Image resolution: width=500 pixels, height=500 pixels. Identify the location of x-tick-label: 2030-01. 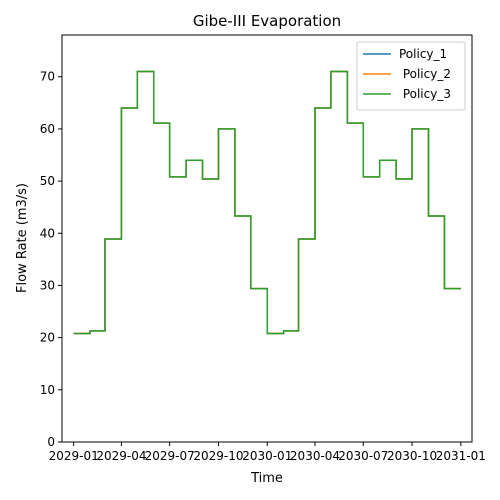
(267, 456).